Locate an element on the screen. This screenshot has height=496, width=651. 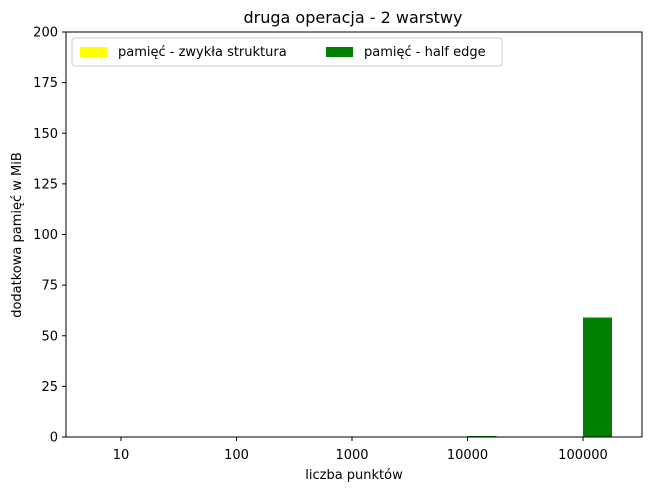
y-tick-label: 150 is located at coordinates (45, 134).